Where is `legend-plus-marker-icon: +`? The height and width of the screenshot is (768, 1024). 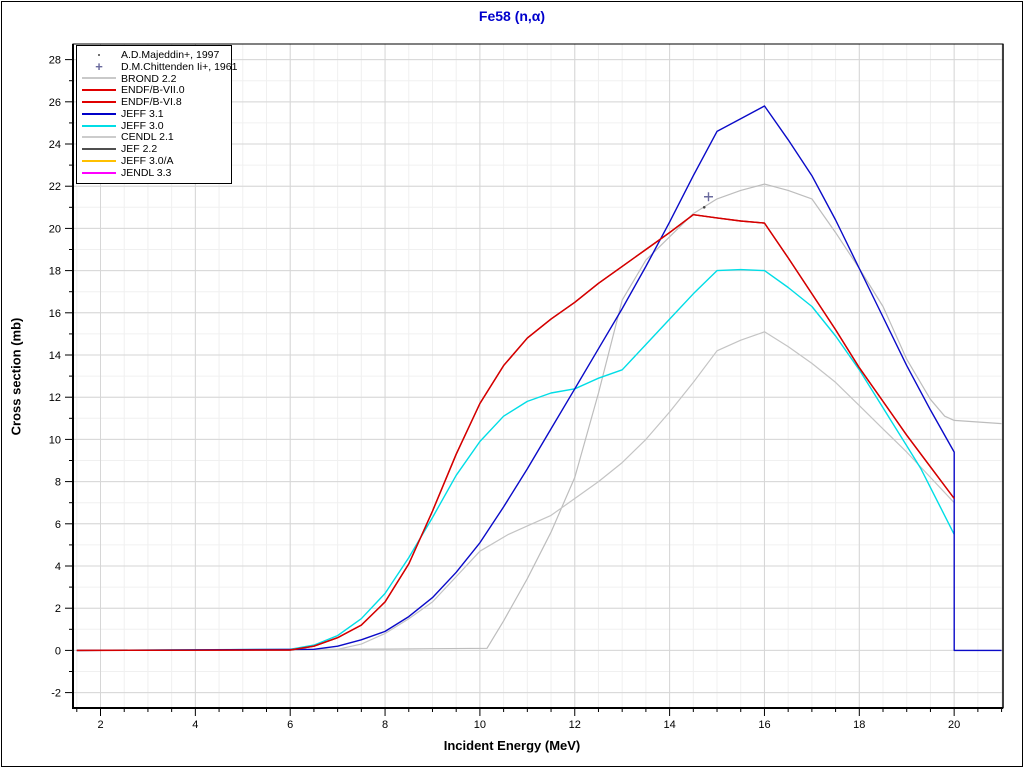 legend-plus-marker-icon: + is located at coordinates (99, 66).